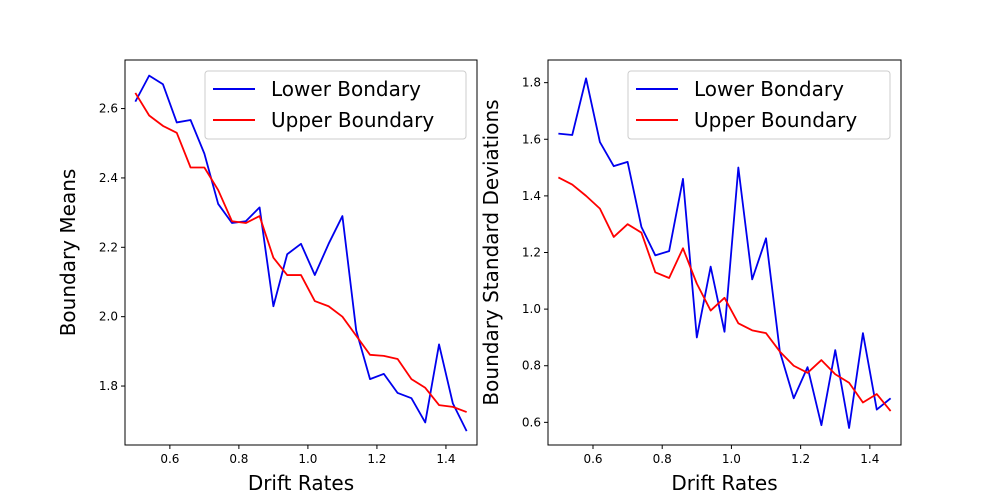  I want to click on y-tick-label: 1.2, so click(531, 253).